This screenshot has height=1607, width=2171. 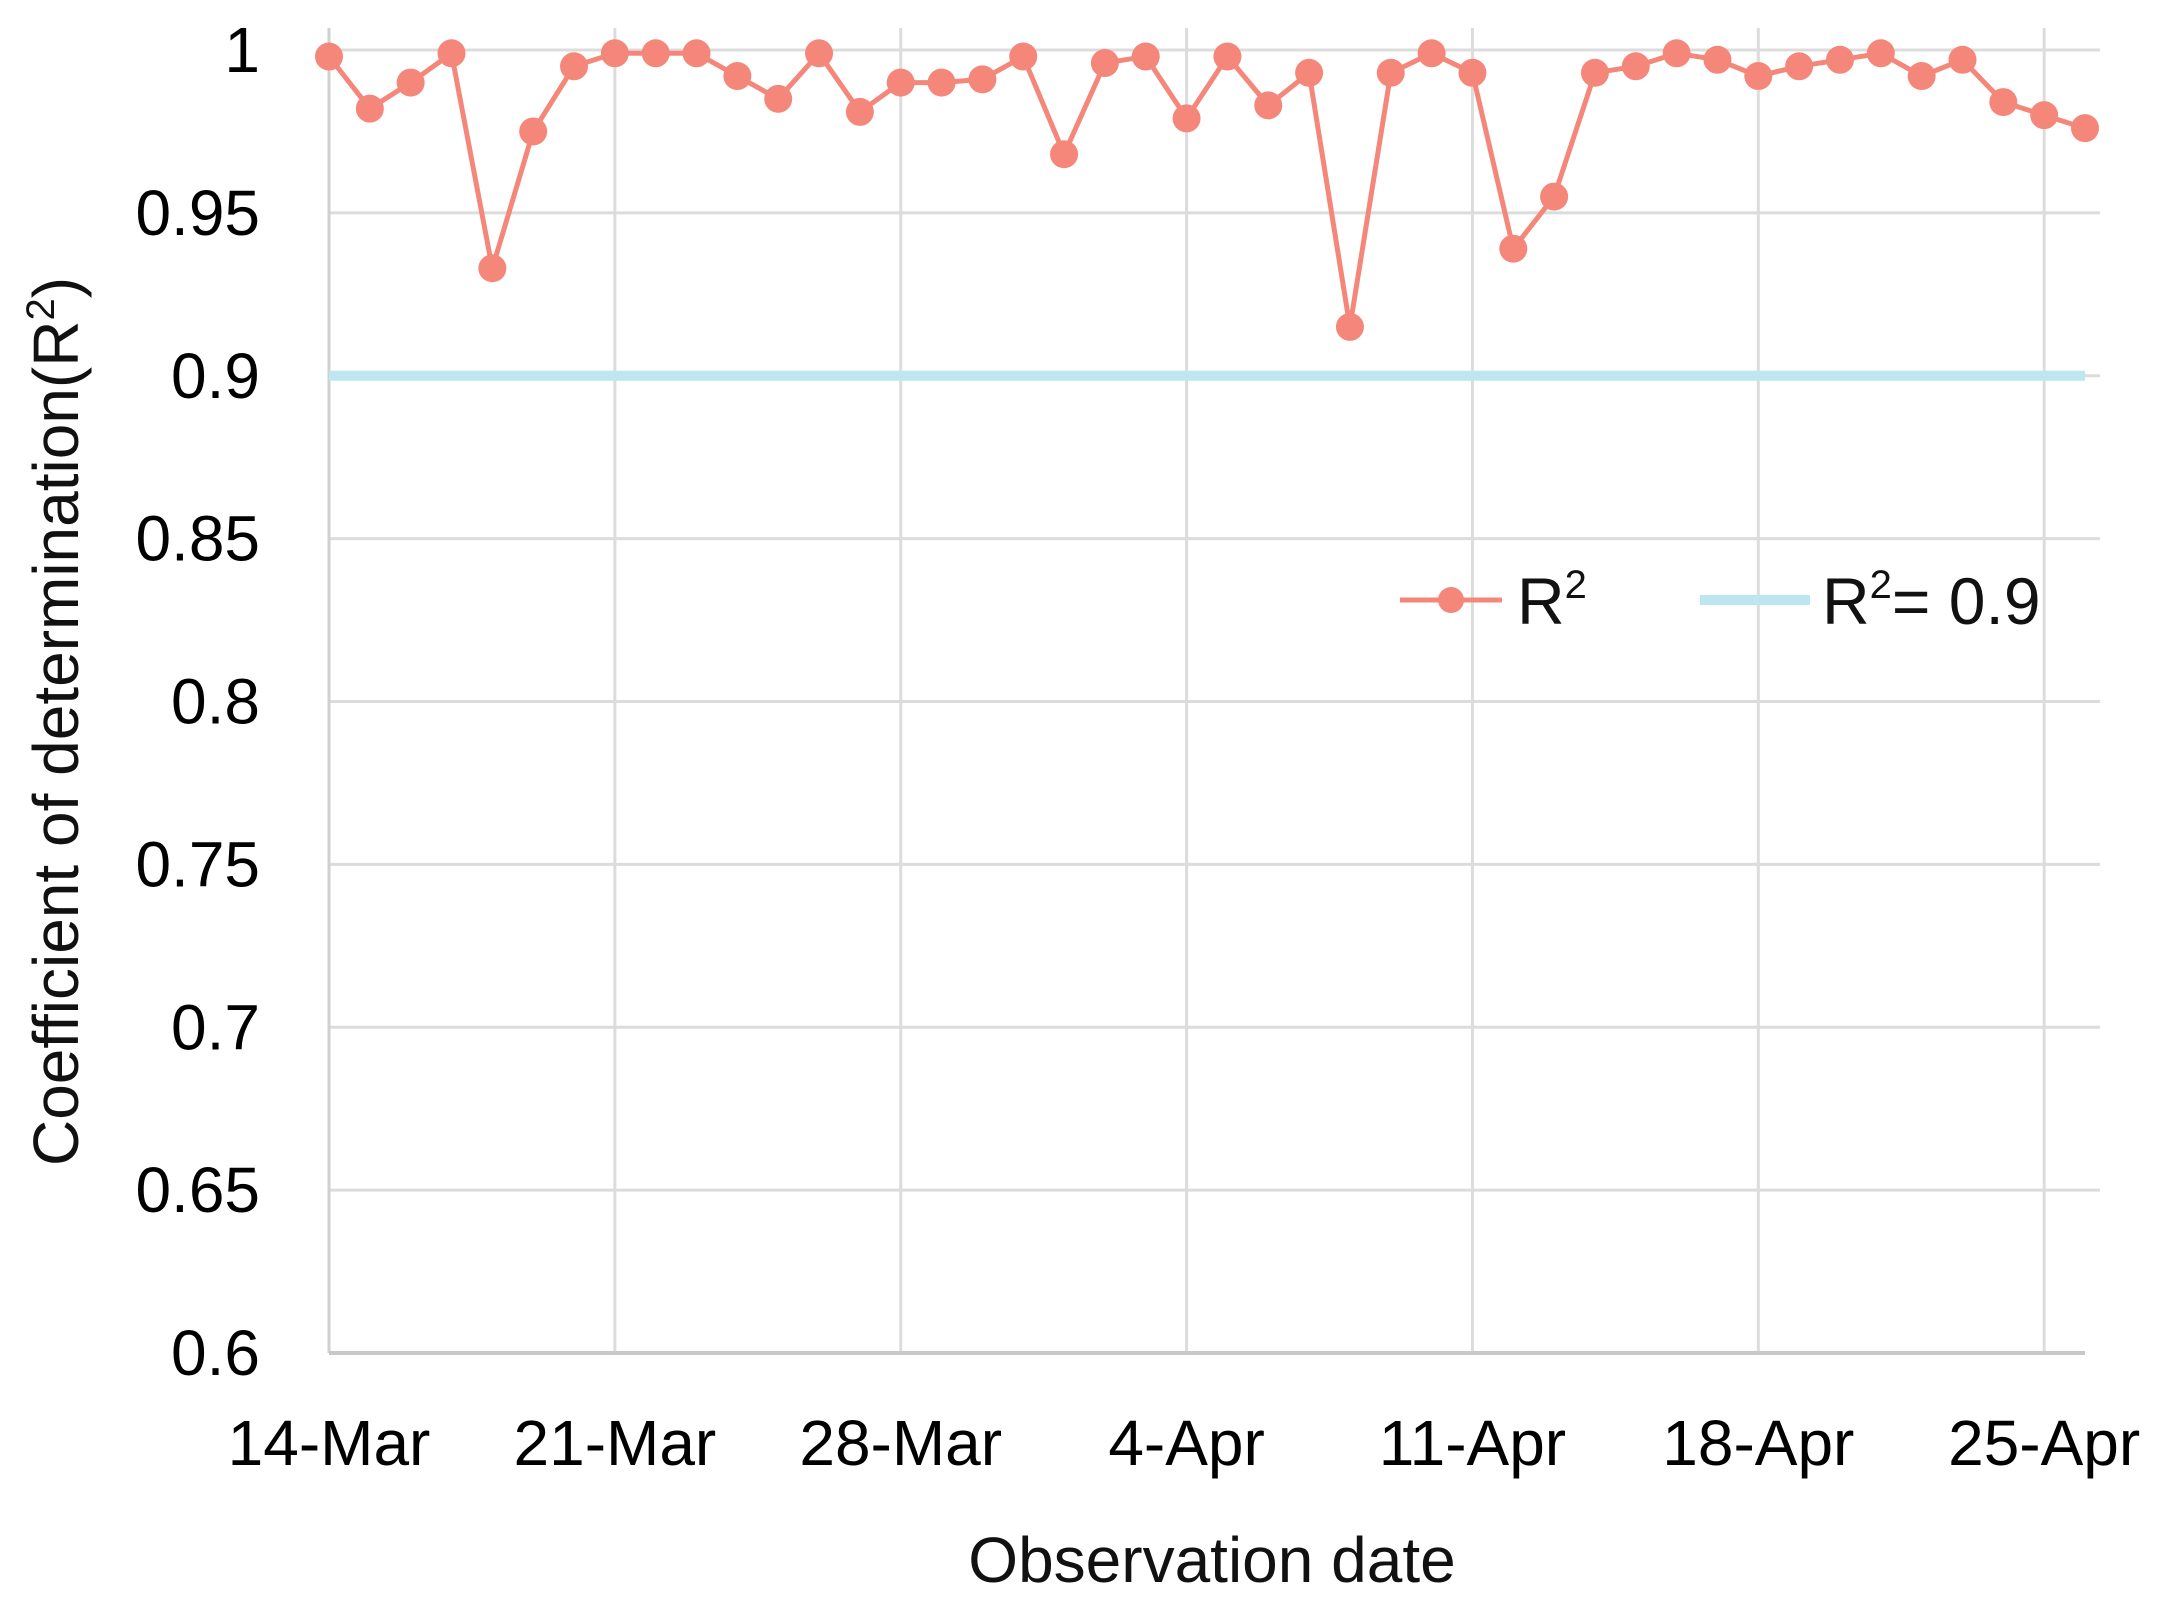 I want to click on y-tick-label: 1, so click(x=242, y=50).